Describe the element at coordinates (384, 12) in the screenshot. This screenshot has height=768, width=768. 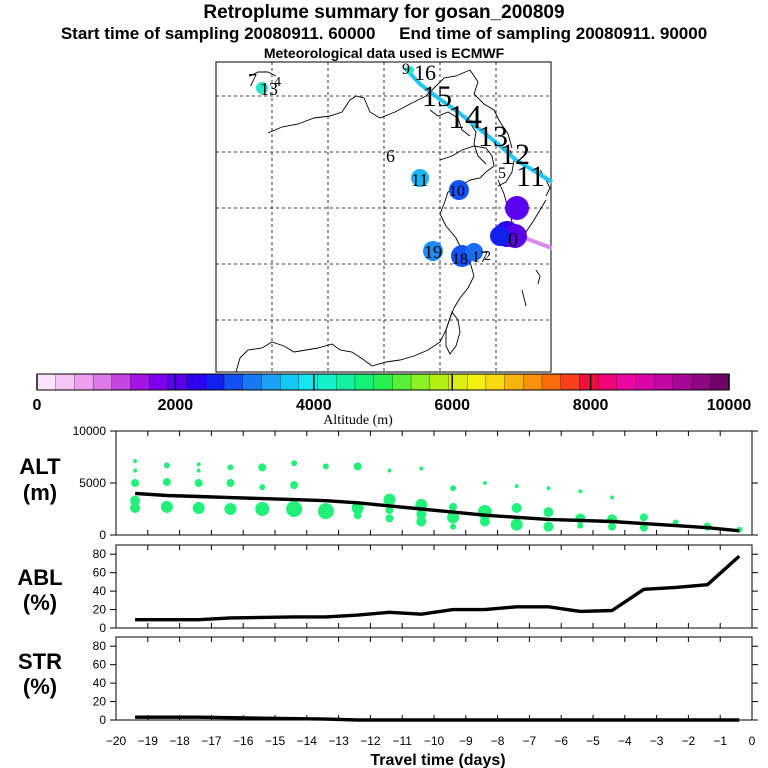
I see `chart-title: Retroplume summary for gosan_200809` at that location.